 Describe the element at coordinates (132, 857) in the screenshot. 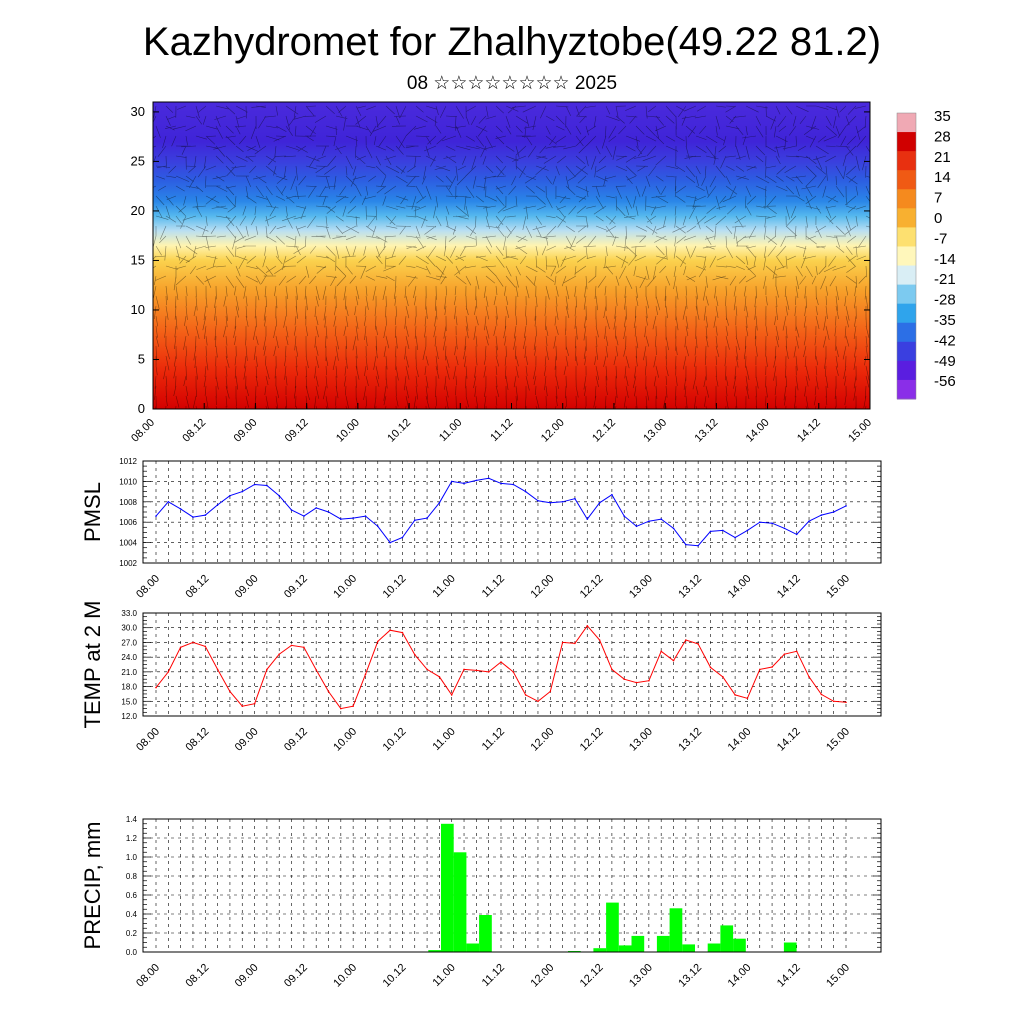

I see `g-precip-ytick-label-5: 1.0` at that location.